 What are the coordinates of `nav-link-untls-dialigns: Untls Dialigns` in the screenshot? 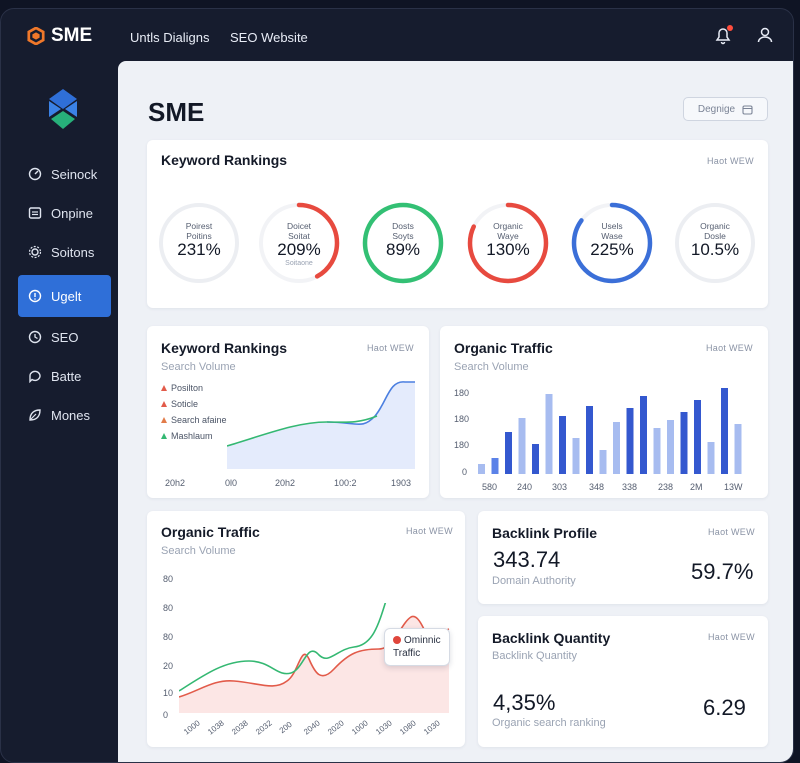 It's located at (170, 37).